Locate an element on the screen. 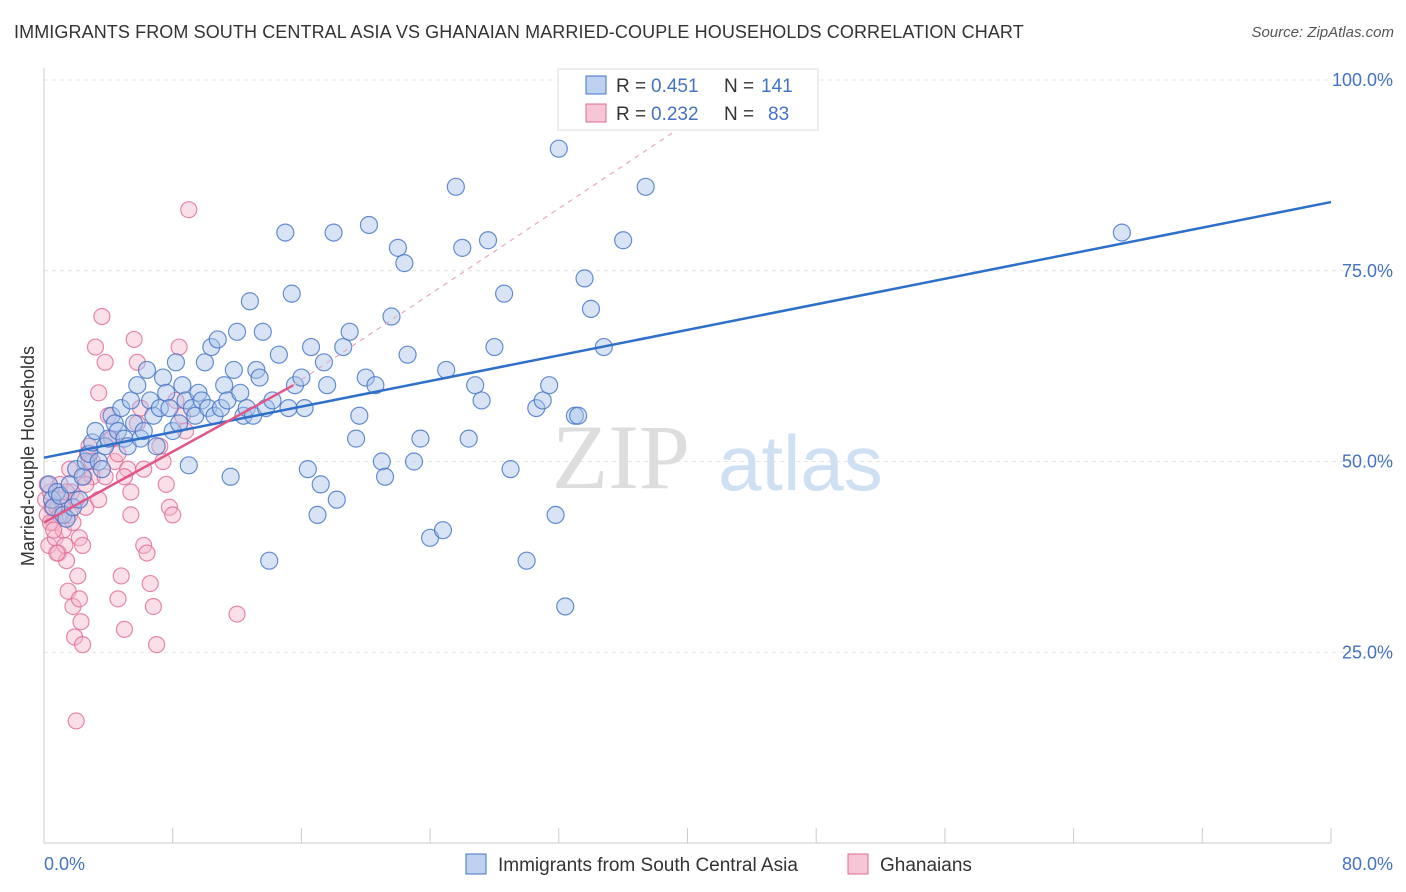  y-tick-label-0: 25.0% is located at coordinates (1367, 652).